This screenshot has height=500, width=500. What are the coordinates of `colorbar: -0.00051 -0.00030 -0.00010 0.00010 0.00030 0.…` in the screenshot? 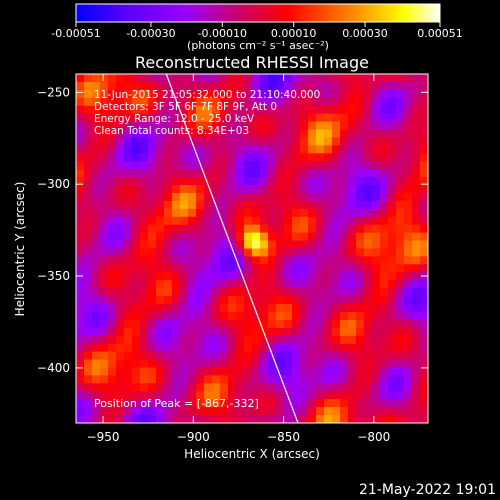 It's located at (257, 27).